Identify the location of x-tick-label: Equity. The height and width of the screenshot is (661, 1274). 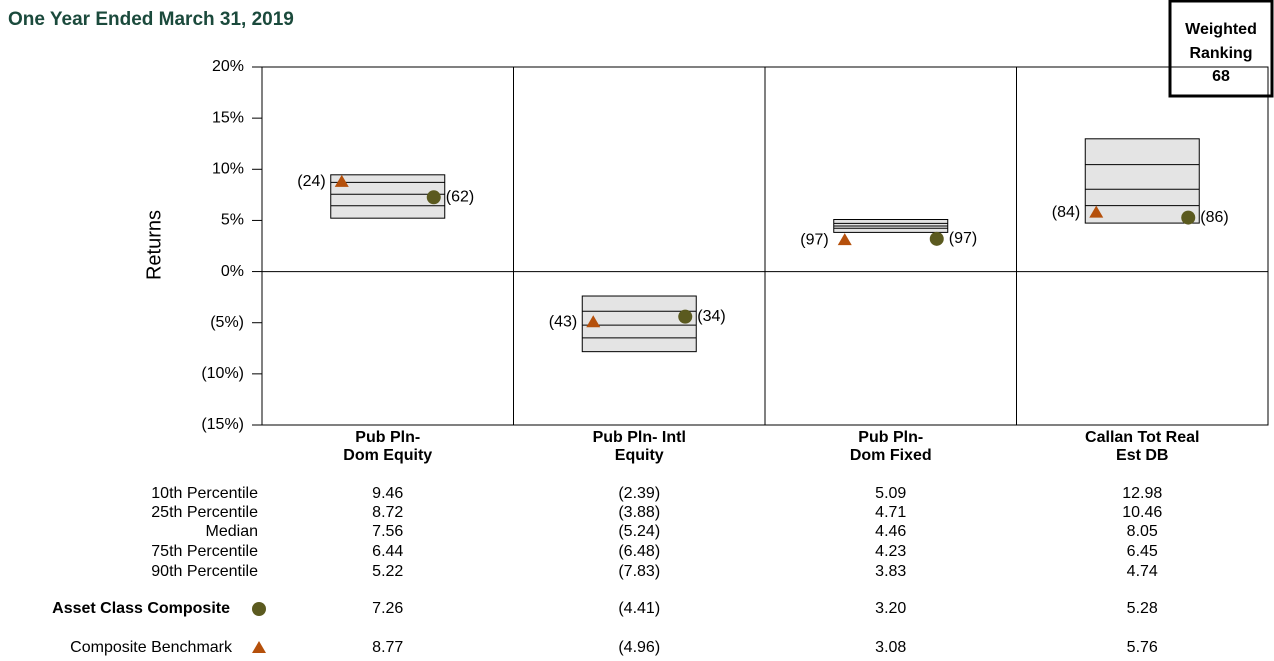
(639, 455).